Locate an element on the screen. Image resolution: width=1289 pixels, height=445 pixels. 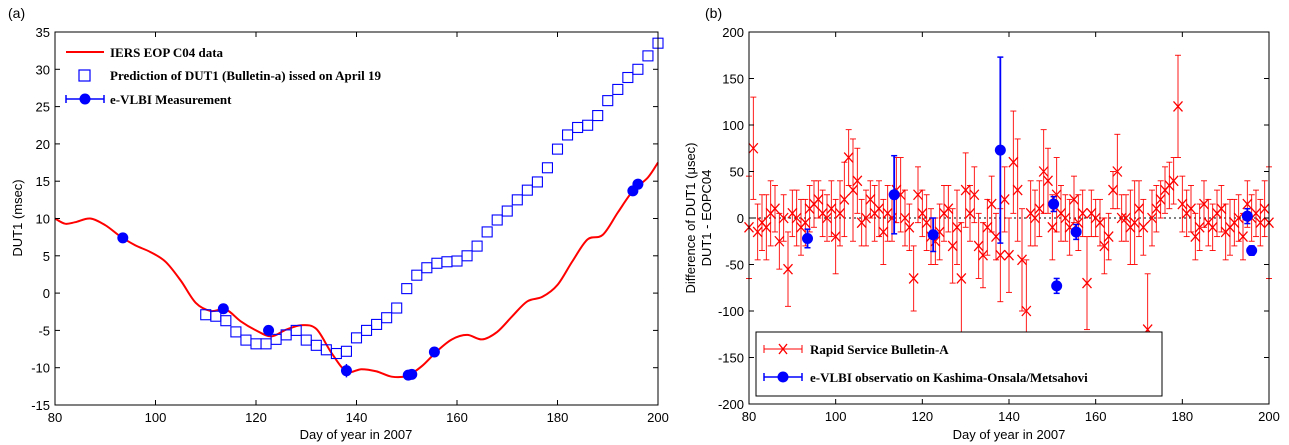
y-tick-label: 35 is located at coordinates (43, 32).